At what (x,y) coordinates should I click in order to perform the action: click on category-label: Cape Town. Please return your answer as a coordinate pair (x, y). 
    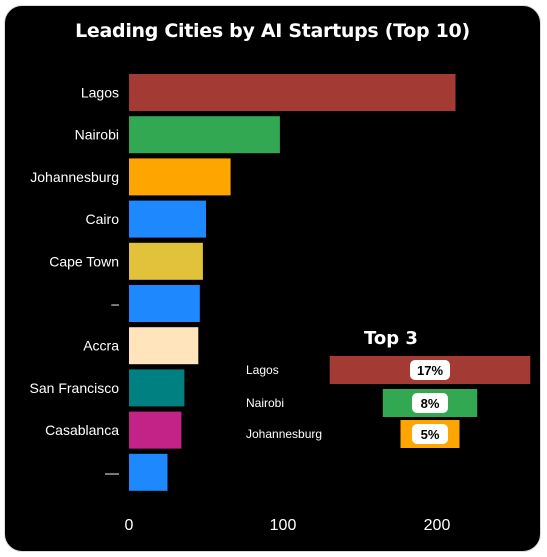
    Looking at the image, I should click on (84, 261).